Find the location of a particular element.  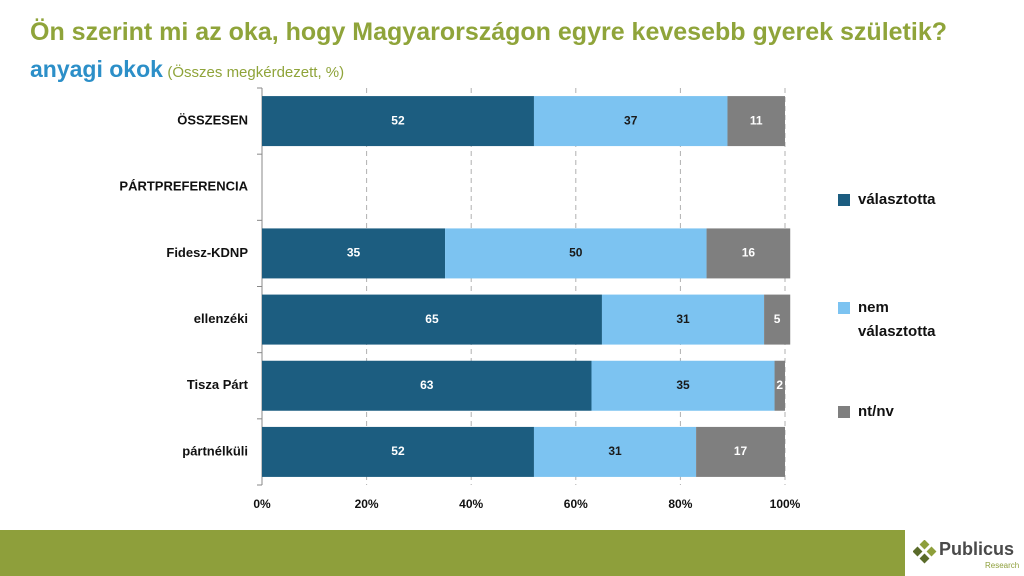

category-label: pártnélküli is located at coordinates (215, 450).